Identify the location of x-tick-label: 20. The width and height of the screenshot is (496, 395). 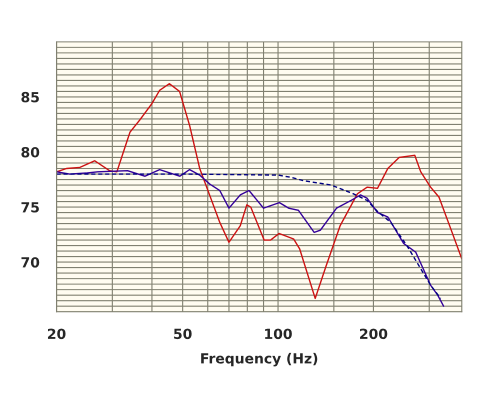
(57, 334).